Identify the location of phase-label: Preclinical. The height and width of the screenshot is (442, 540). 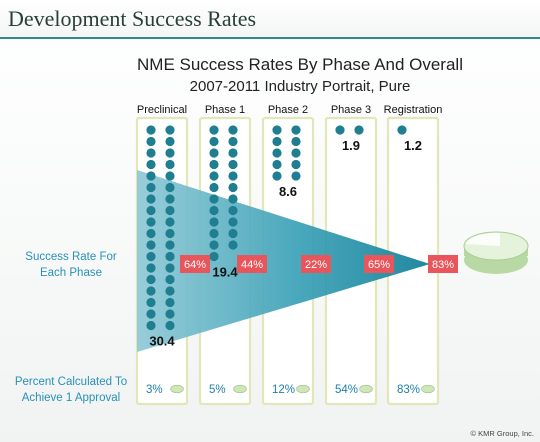
(162, 110).